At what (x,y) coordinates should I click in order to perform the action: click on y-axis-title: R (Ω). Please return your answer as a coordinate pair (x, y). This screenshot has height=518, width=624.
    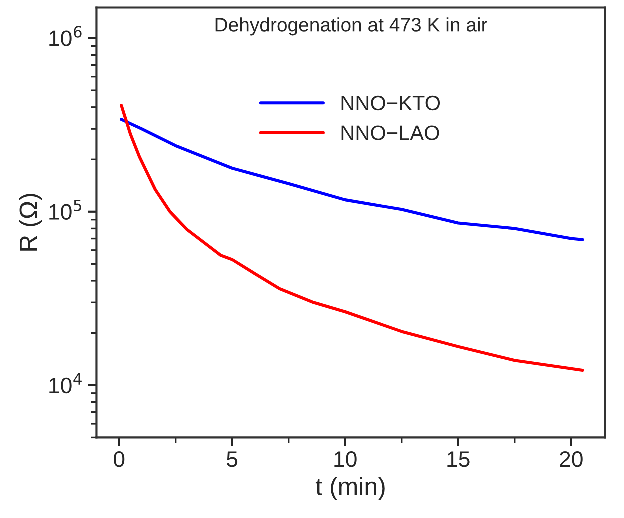
    Looking at the image, I should click on (30, 222).